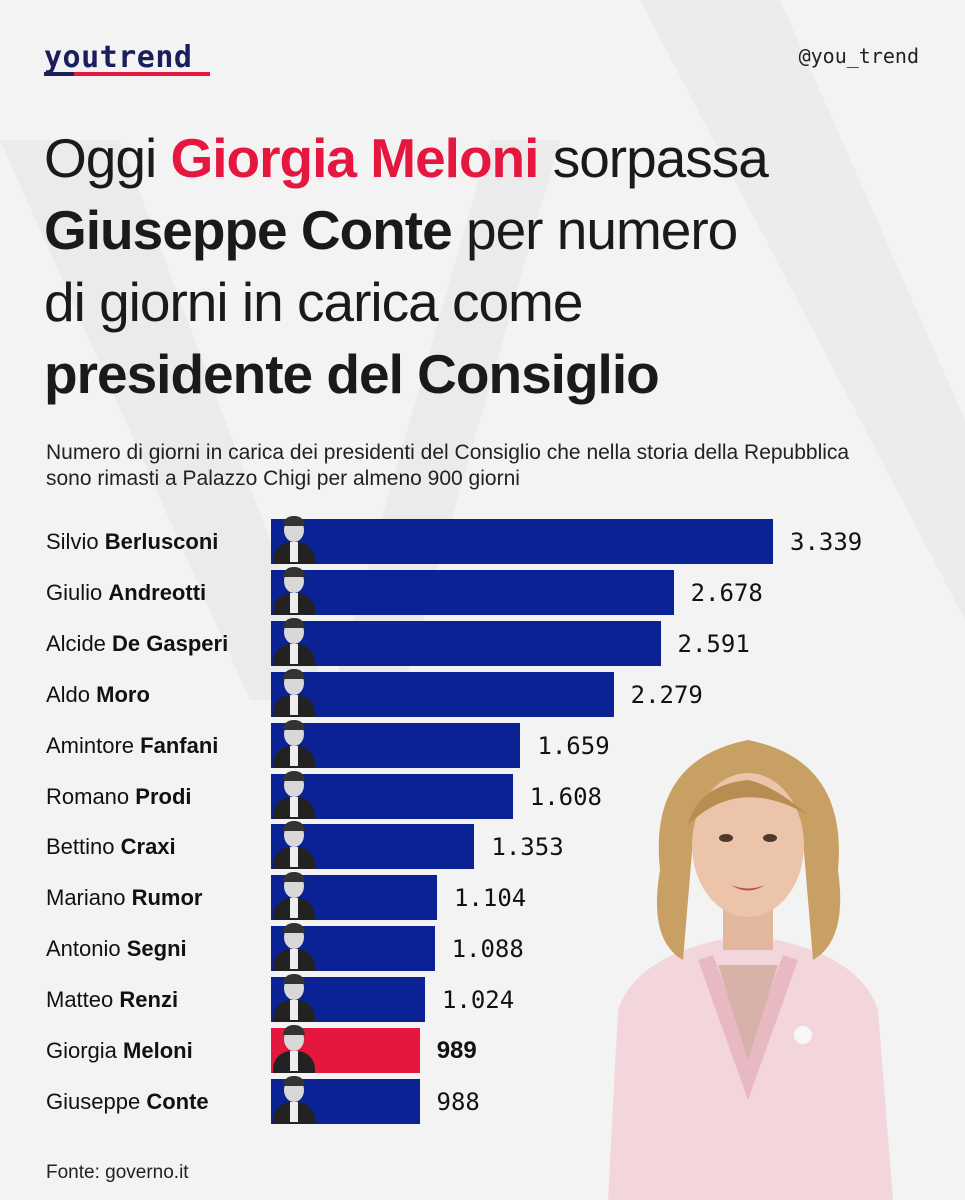  What do you see at coordinates (86, 898) in the screenshot?
I see `first-name: Mariano` at bounding box center [86, 898].